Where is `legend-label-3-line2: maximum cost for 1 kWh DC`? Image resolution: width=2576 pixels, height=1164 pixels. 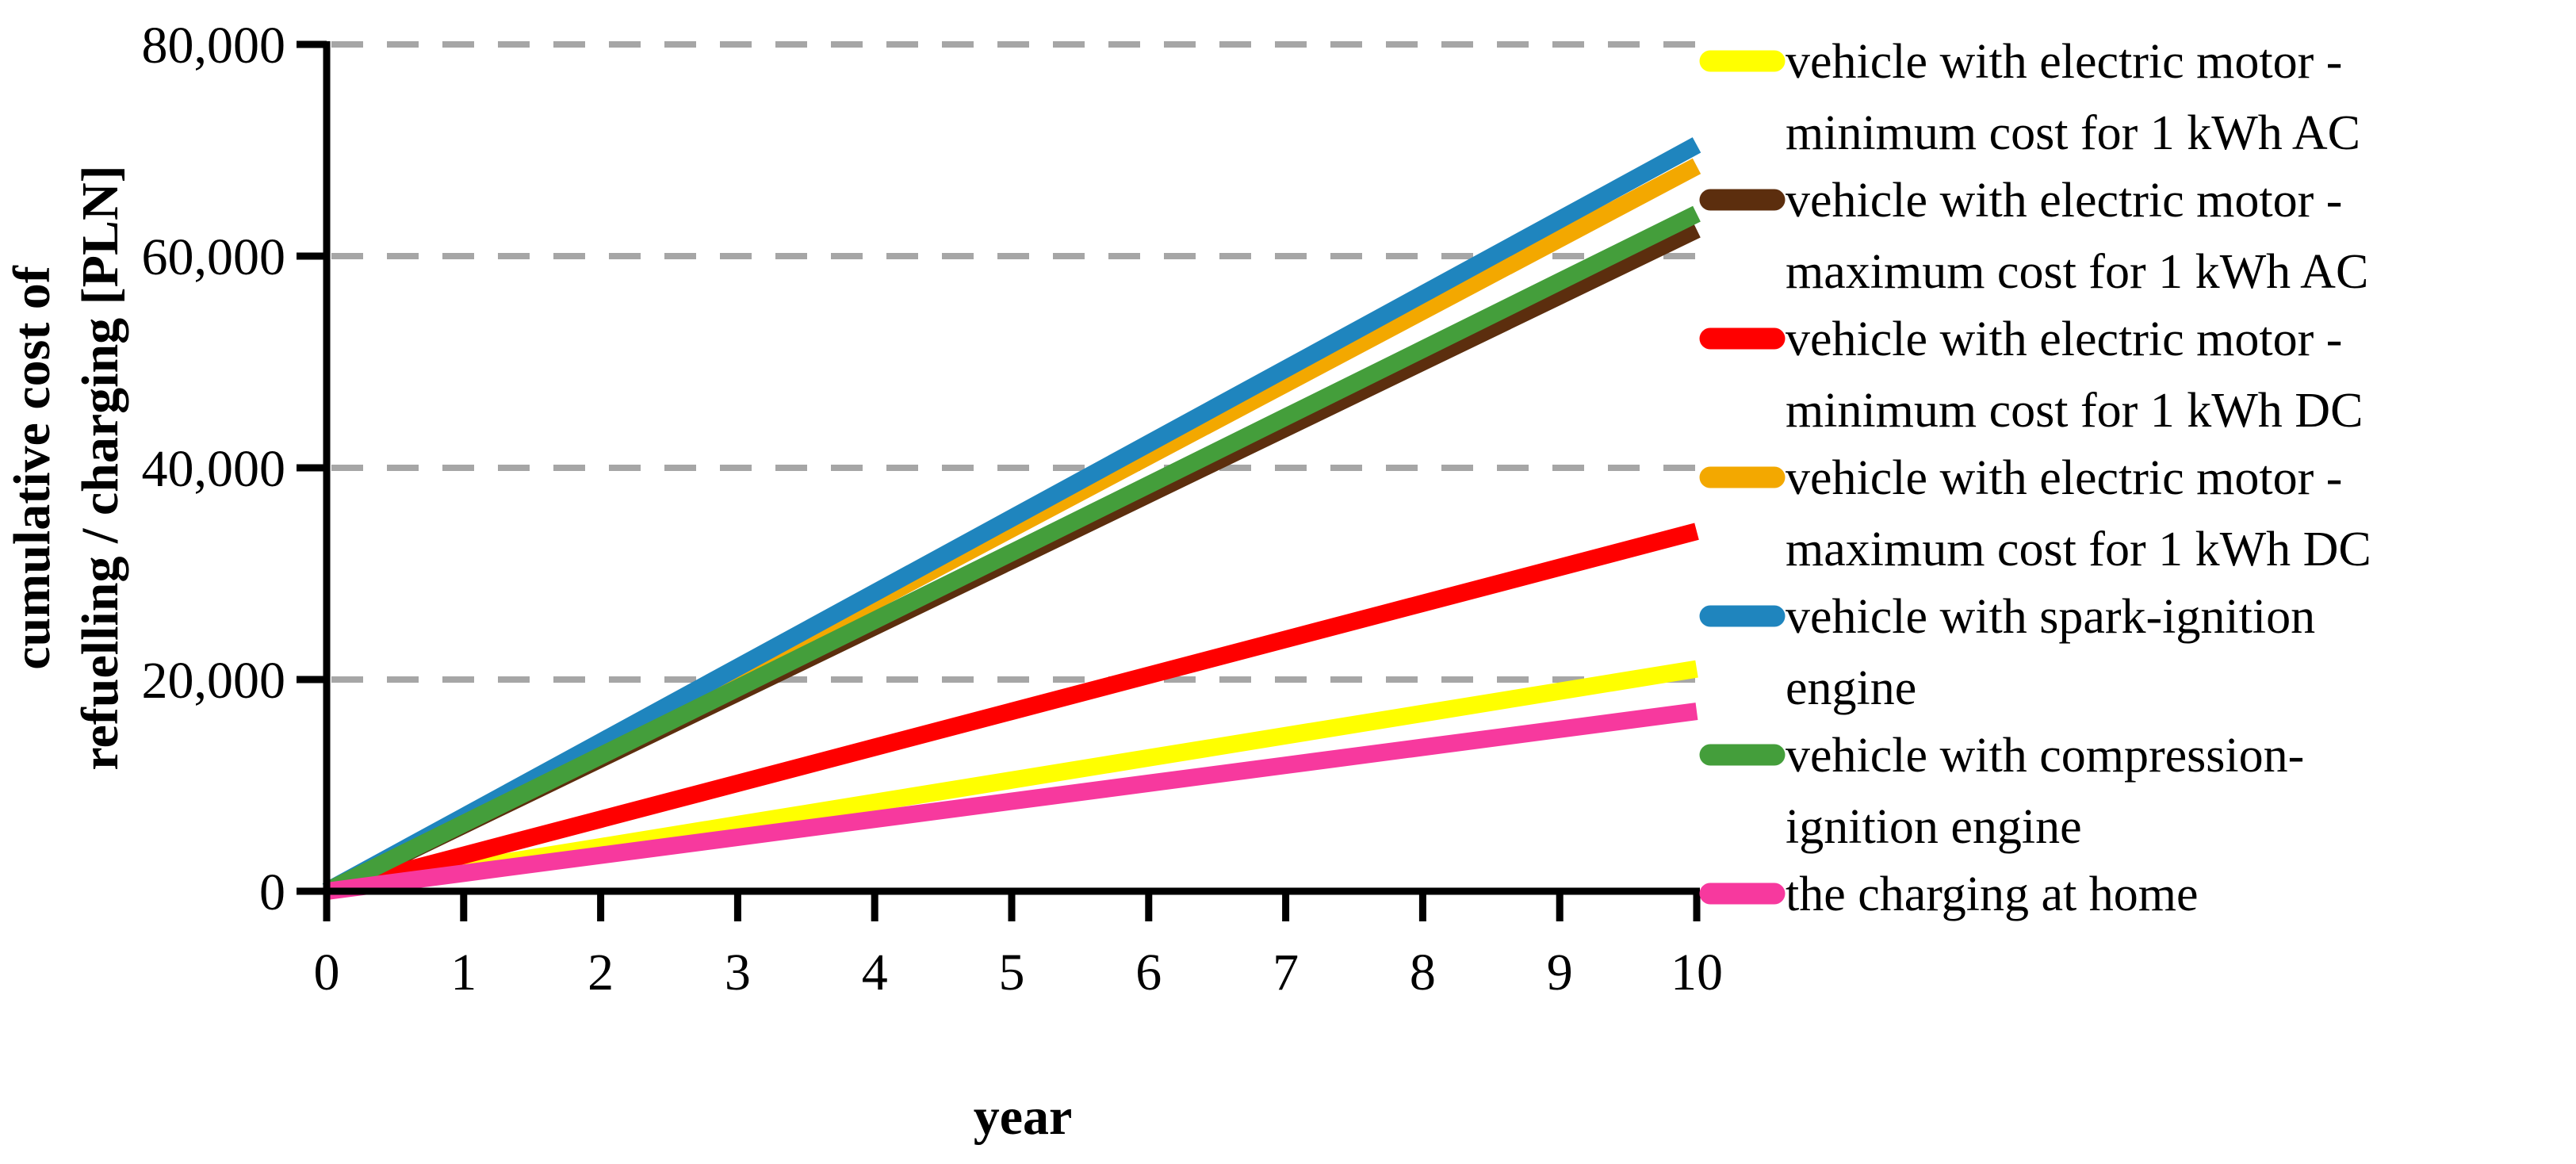
legend-label-3-line2: maximum cost for 1 kWh DC is located at coordinates (2078, 549).